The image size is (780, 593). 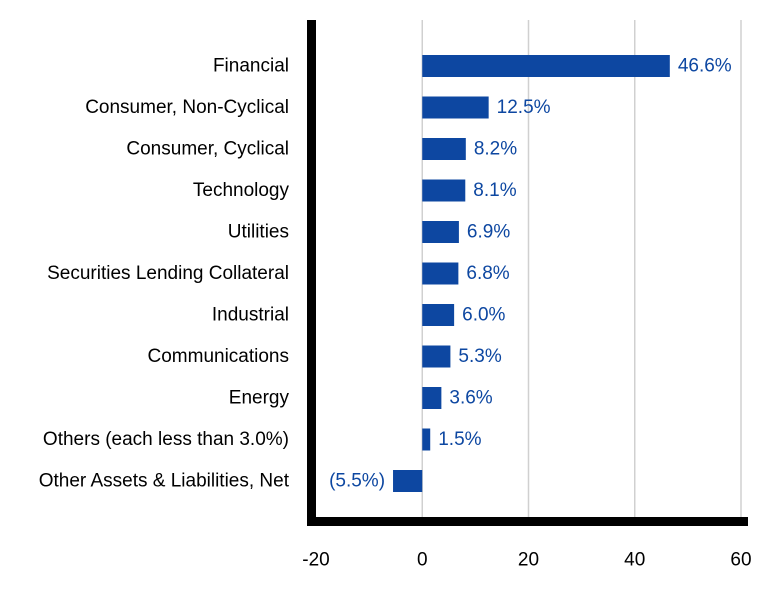 What do you see at coordinates (494, 190) in the screenshot?
I see `value-label: 8.1%` at bounding box center [494, 190].